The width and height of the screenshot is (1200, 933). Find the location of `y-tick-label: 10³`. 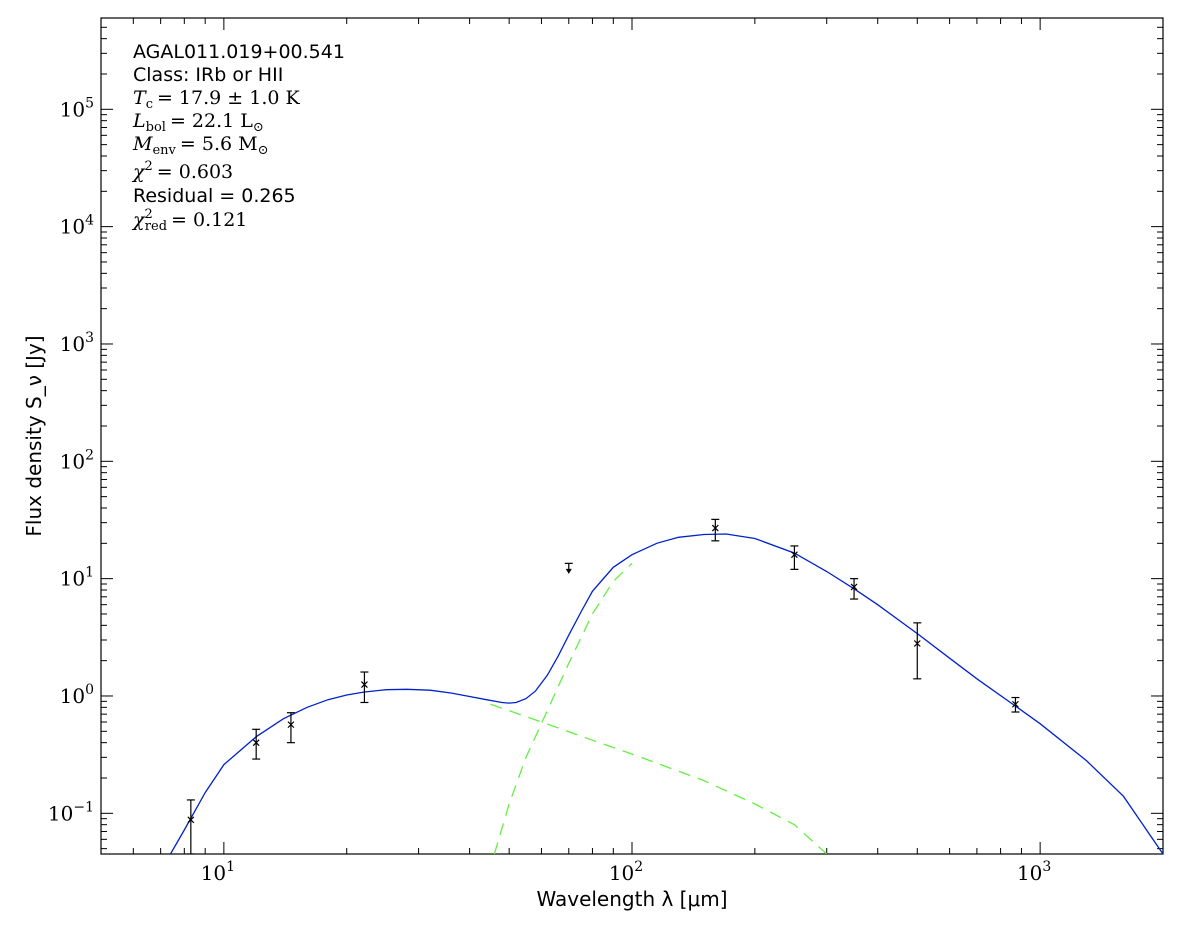

y-tick-label: 10³ is located at coordinates (77, 343).